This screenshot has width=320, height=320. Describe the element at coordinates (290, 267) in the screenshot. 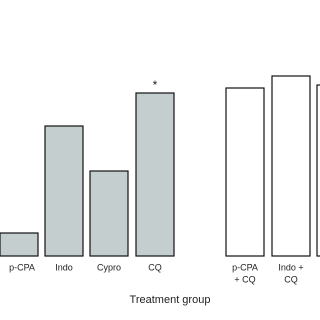

I see `x-tick-label: Indo +` at that location.